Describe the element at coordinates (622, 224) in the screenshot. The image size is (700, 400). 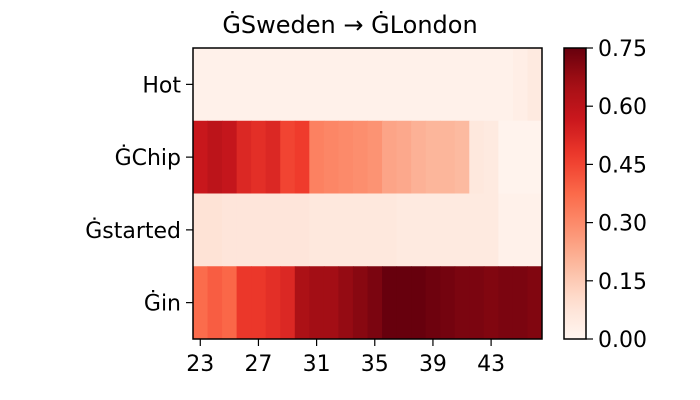
I see `colorbar-tick-label: 0.30` at that location.